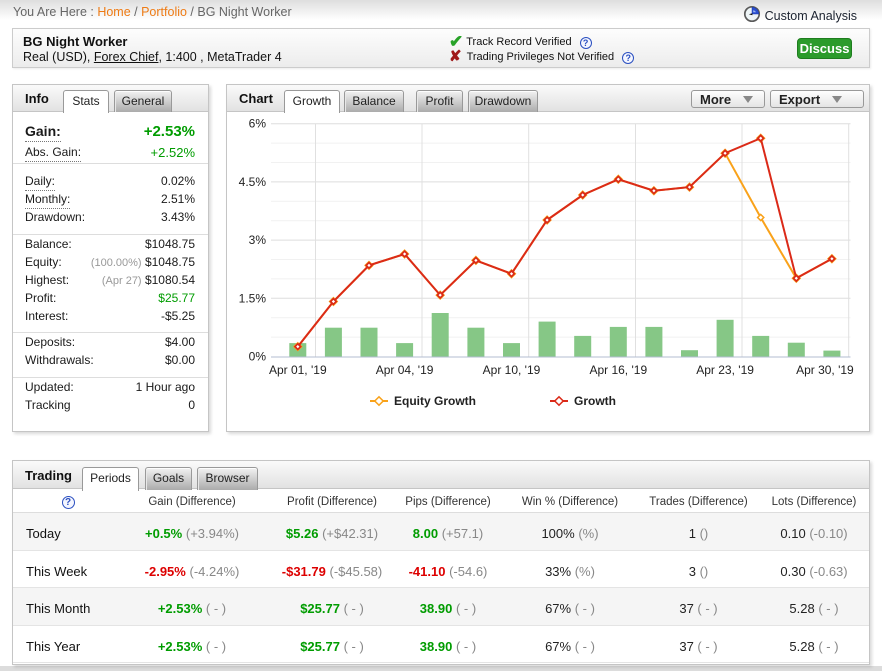 The width and height of the screenshot is (882, 671). What do you see at coordinates (618, 370) in the screenshot?
I see `svg-text: Apr 16, '19` at bounding box center [618, 370].